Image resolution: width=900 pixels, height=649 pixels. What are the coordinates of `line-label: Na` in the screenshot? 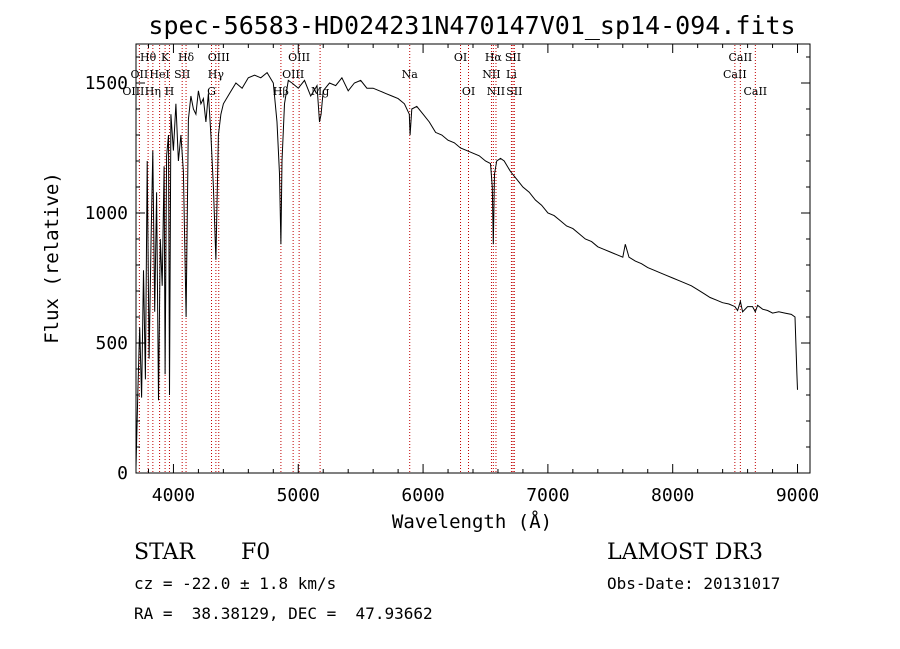 It's located at (410, 74).